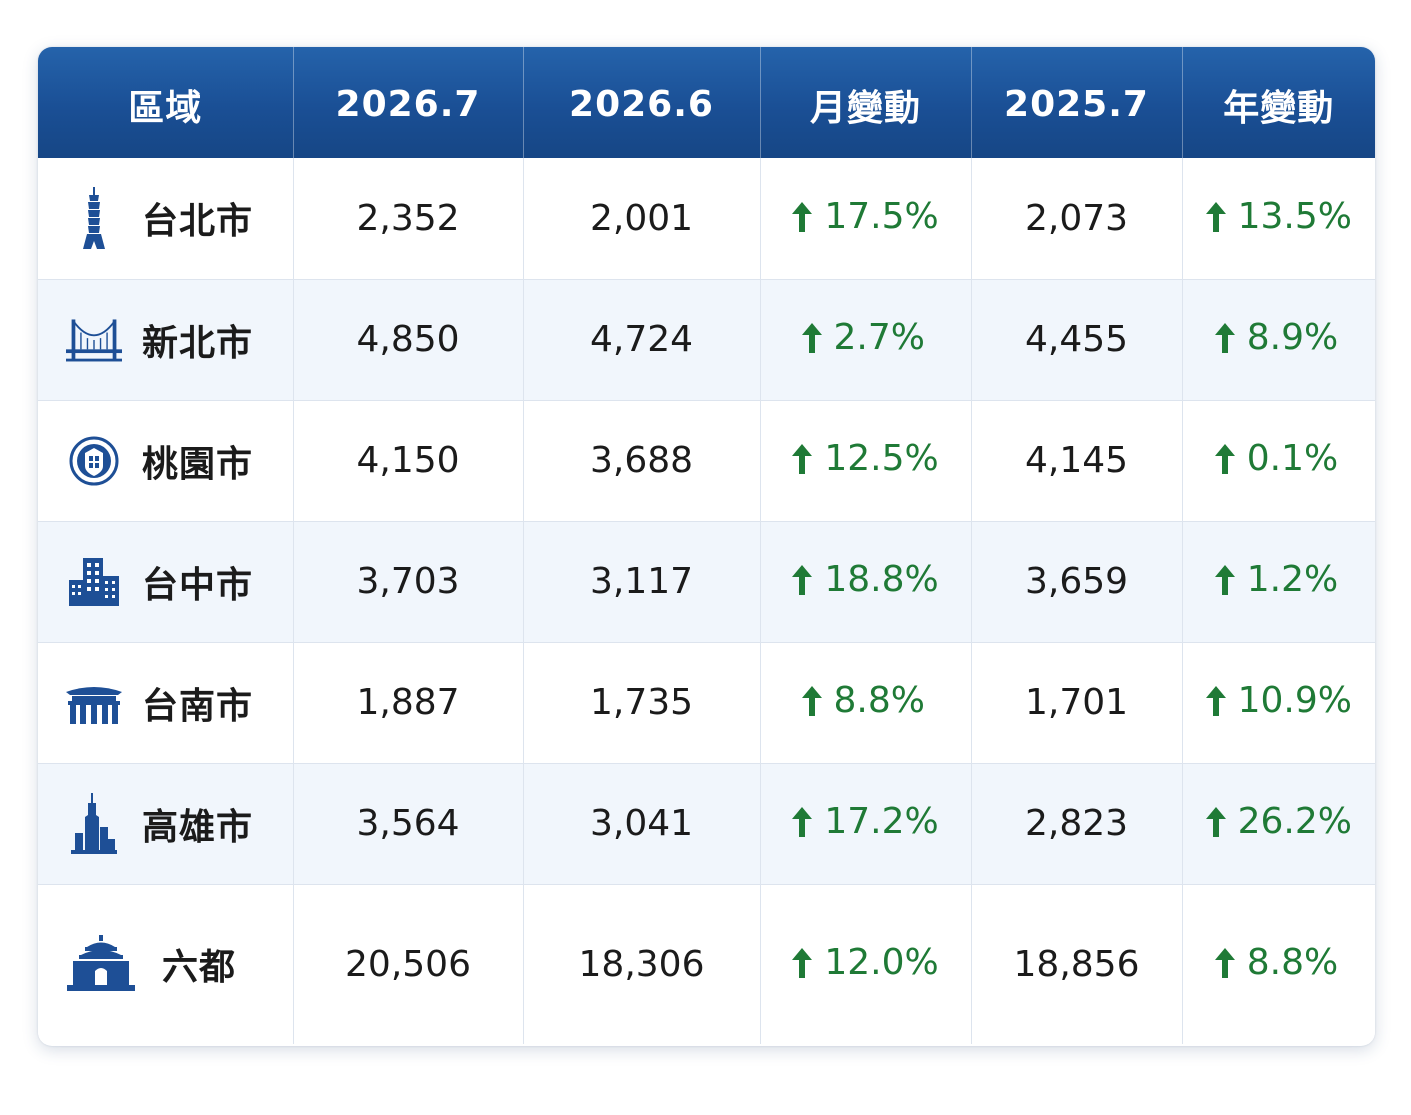 Image resolution: width=1411 pixels, height=1115 pixels. Describe the element at coordinates (408, 582) in the screenshot. I see `value-2026-7: 3,703` at that location.